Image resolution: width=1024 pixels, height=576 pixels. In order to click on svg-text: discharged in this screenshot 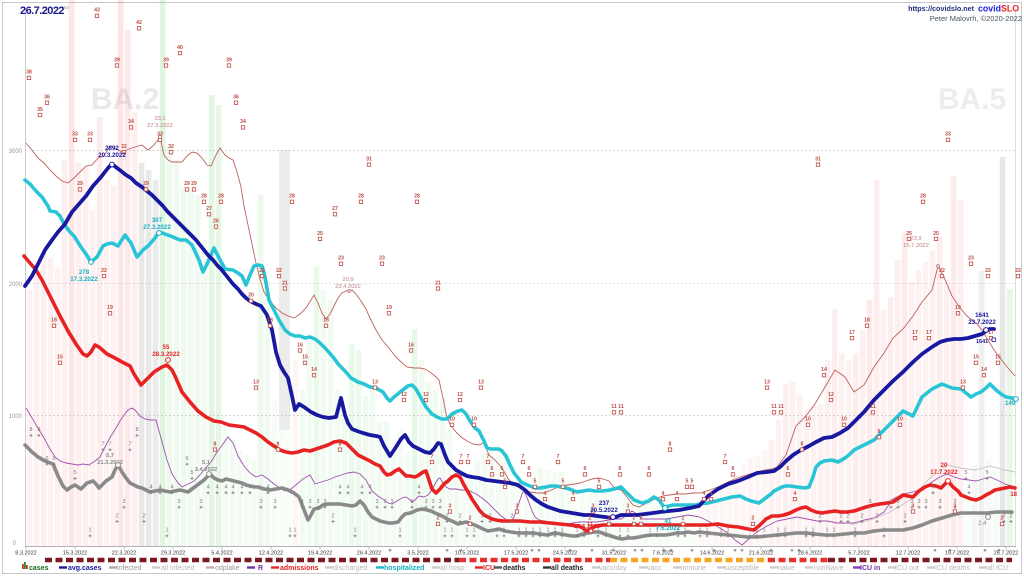, I will do `click(350, 568)`.